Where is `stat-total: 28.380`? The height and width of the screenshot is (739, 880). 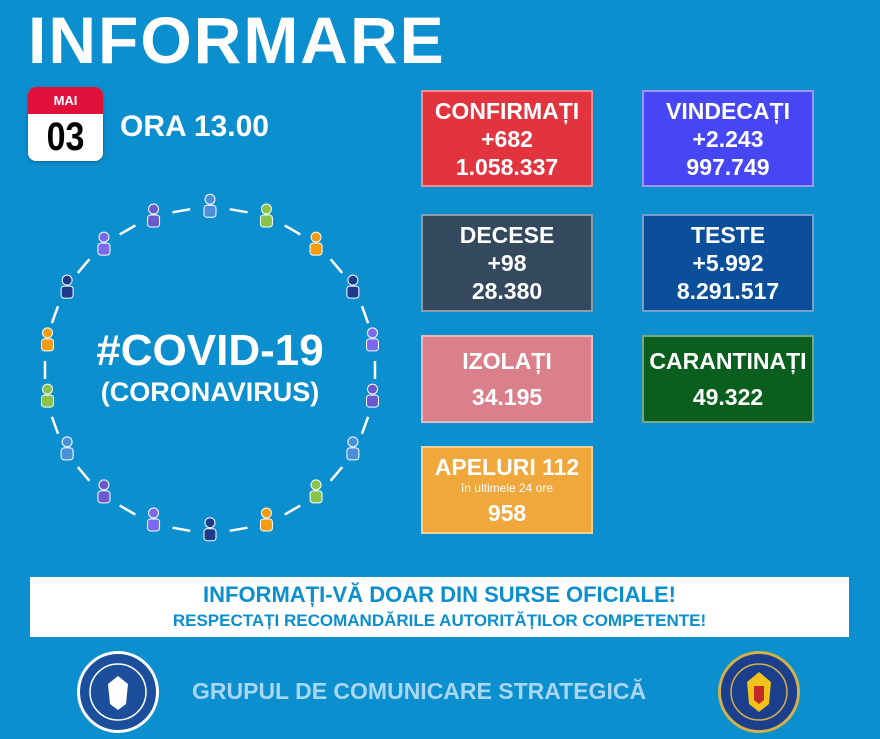
stat-total: 28.380 is located at coordinates (507, 291).